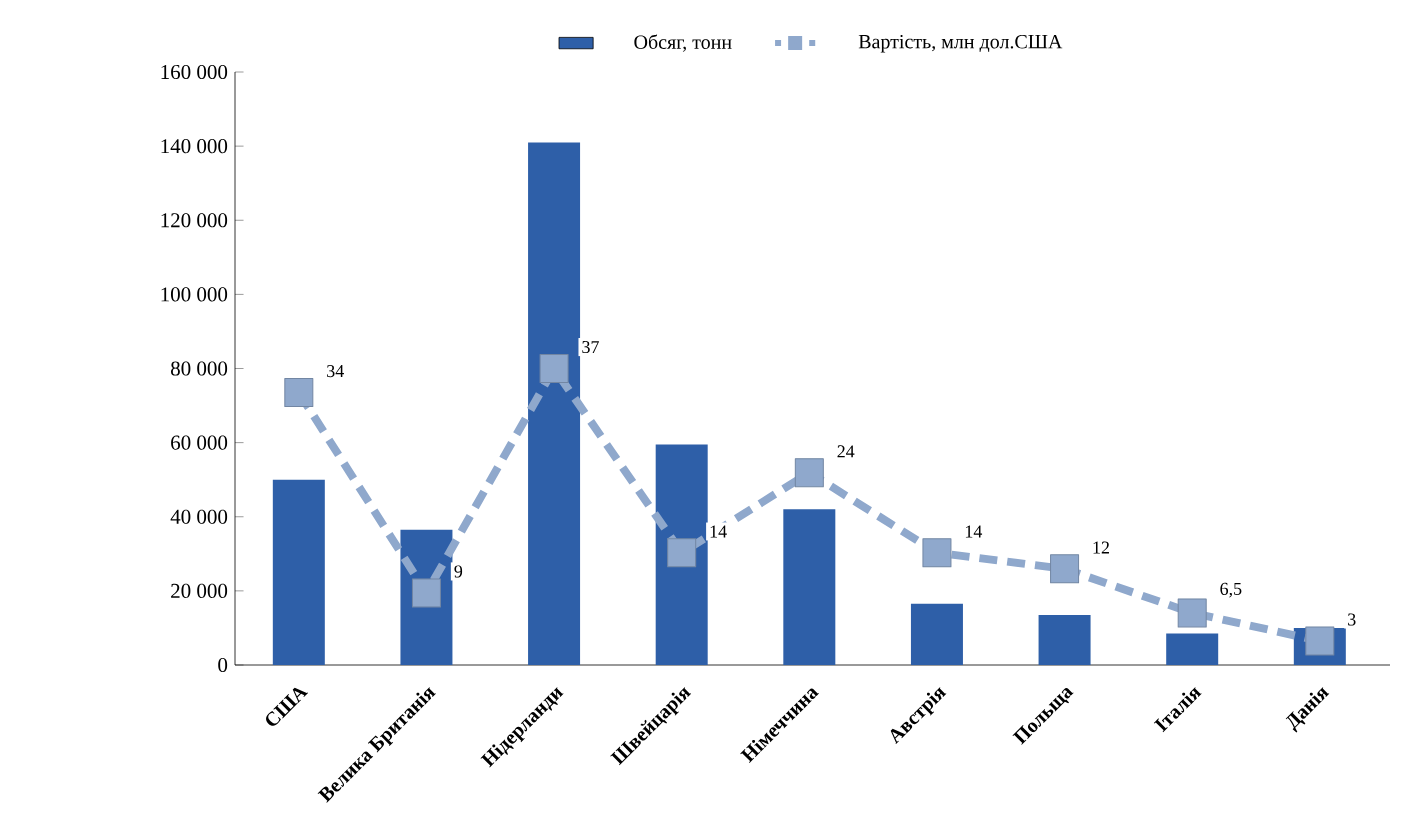 The height and width of the screenshot is (832, 1402). What do you see at coordinates (1352, 619) in the screenshot?
I see `data-label: 3` at bounding box center [1352, 619].